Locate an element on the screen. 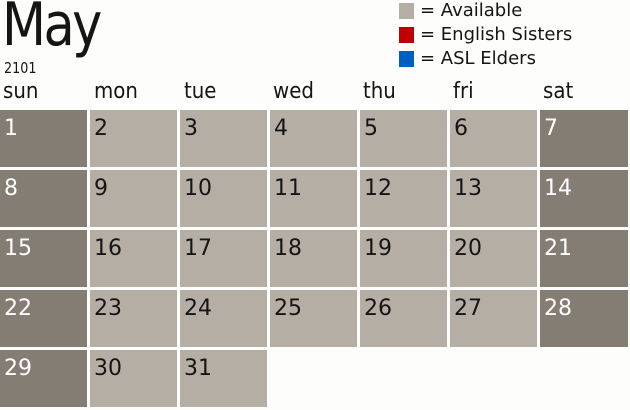  day-number: 17 is located at coordinates (198, 248).